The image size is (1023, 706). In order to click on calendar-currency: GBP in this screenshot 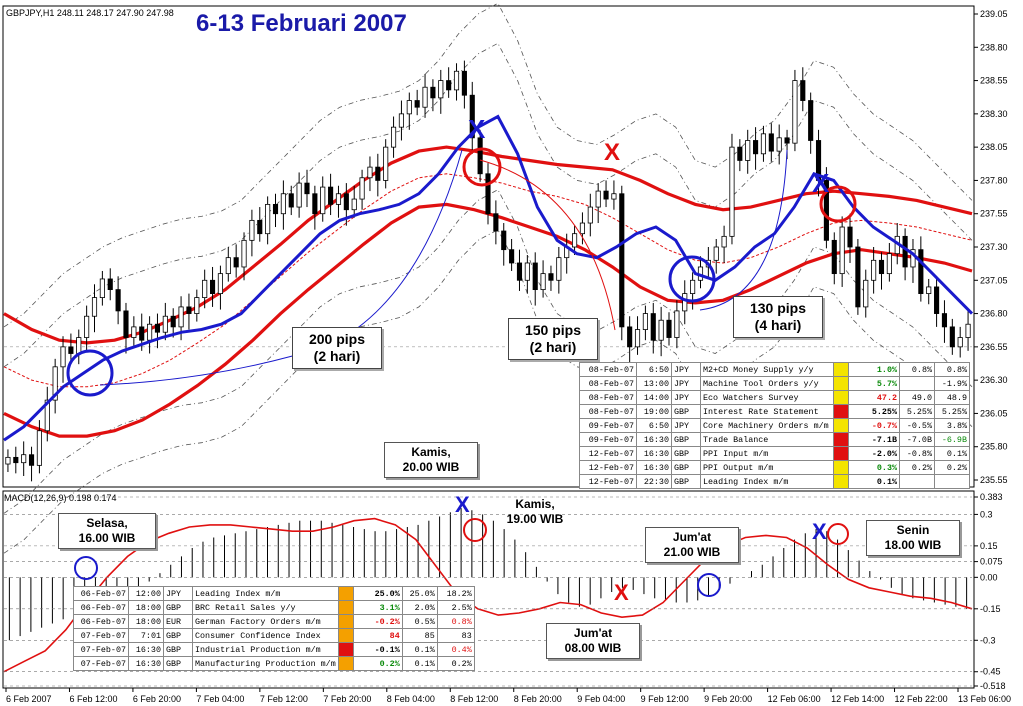, I will do `click(686, 481)`.